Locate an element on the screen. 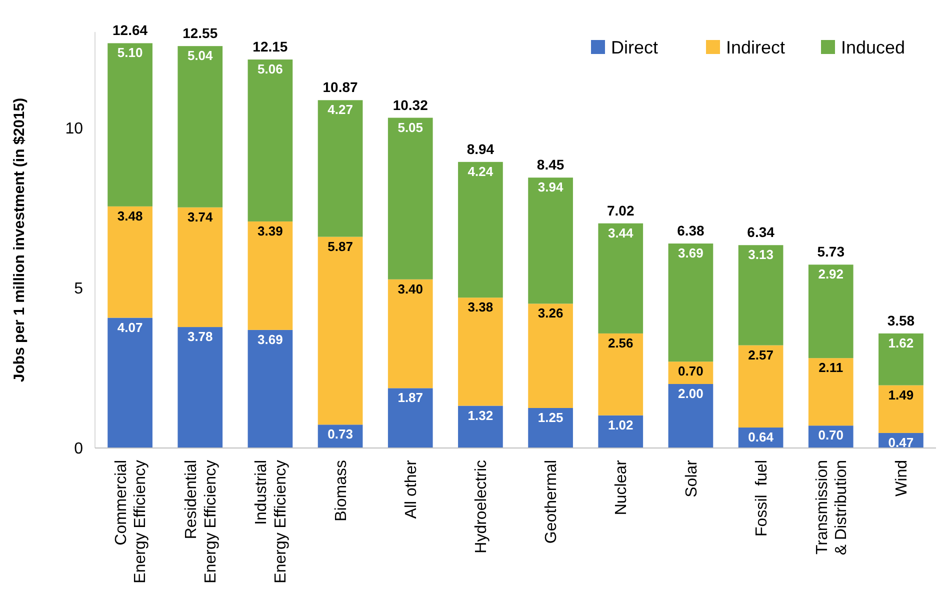  total-label: 6.34 is located at coordinates (761, 232).